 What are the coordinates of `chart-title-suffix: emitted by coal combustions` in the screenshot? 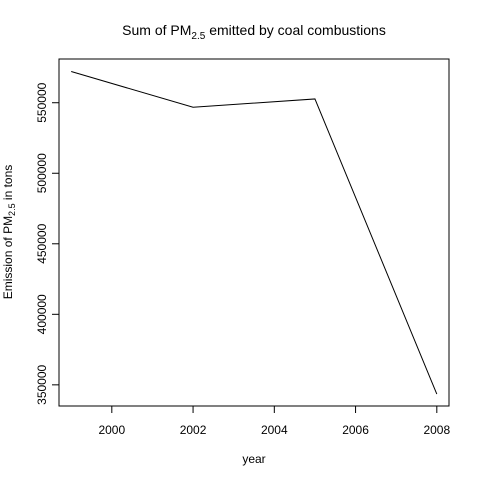 It's located at (295, 30).